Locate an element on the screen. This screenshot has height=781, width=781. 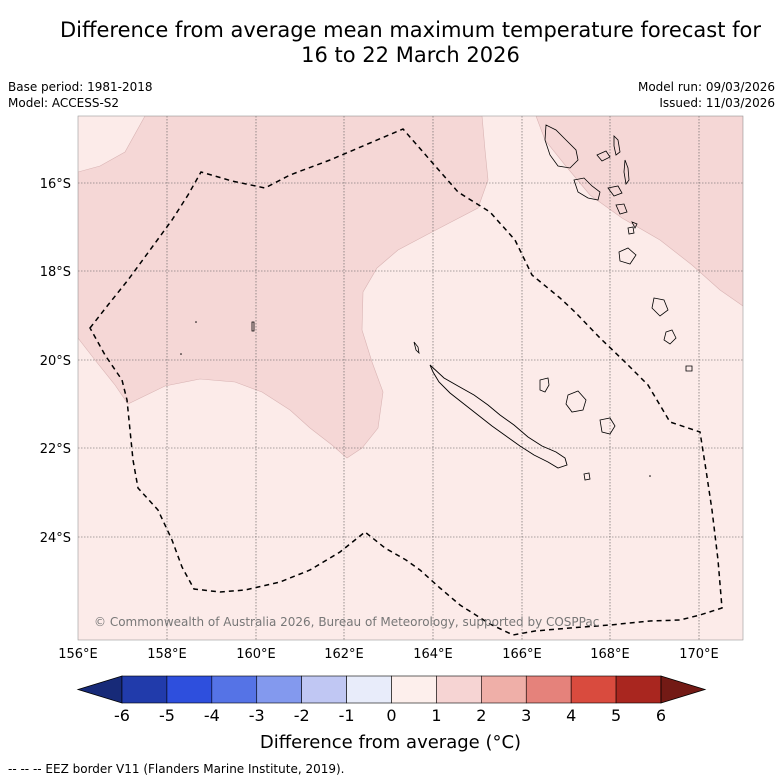
island-chesterfield is located at coordinates (253, 326).